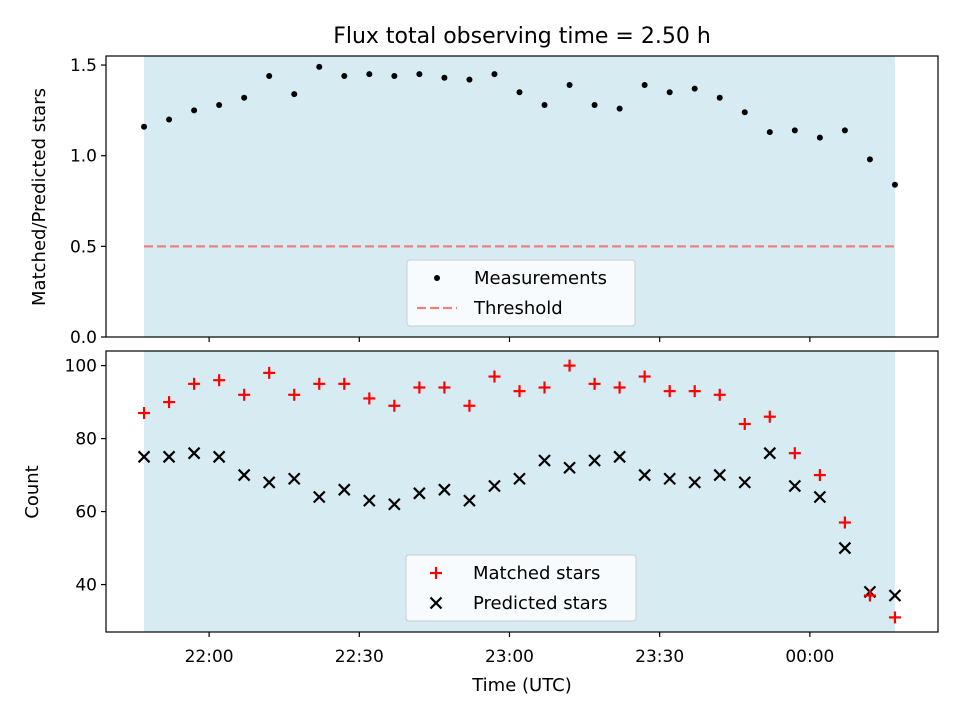 Image resolution: width=960 pixels, height=724 pixels. Describe the element at coordinates (521, 685) in the screenshot. I see `x-axis-label: Time (UTC)` at that location.